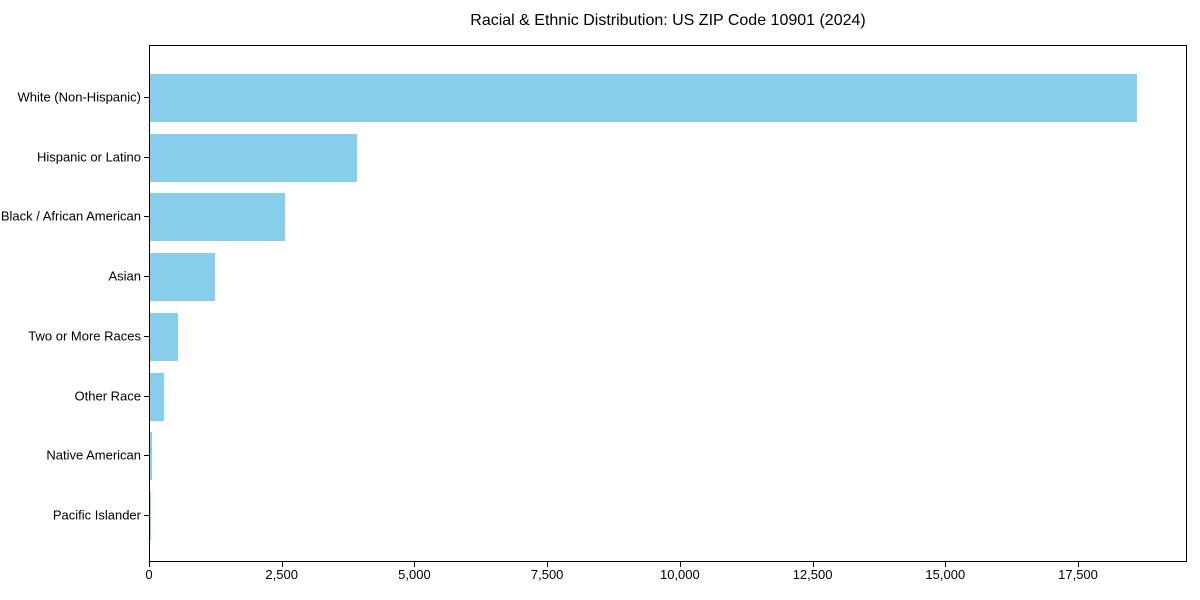  Describe the element at coordinates (945, 574) in the screenshot. I see `x-tick-label: 15,000` at that location.